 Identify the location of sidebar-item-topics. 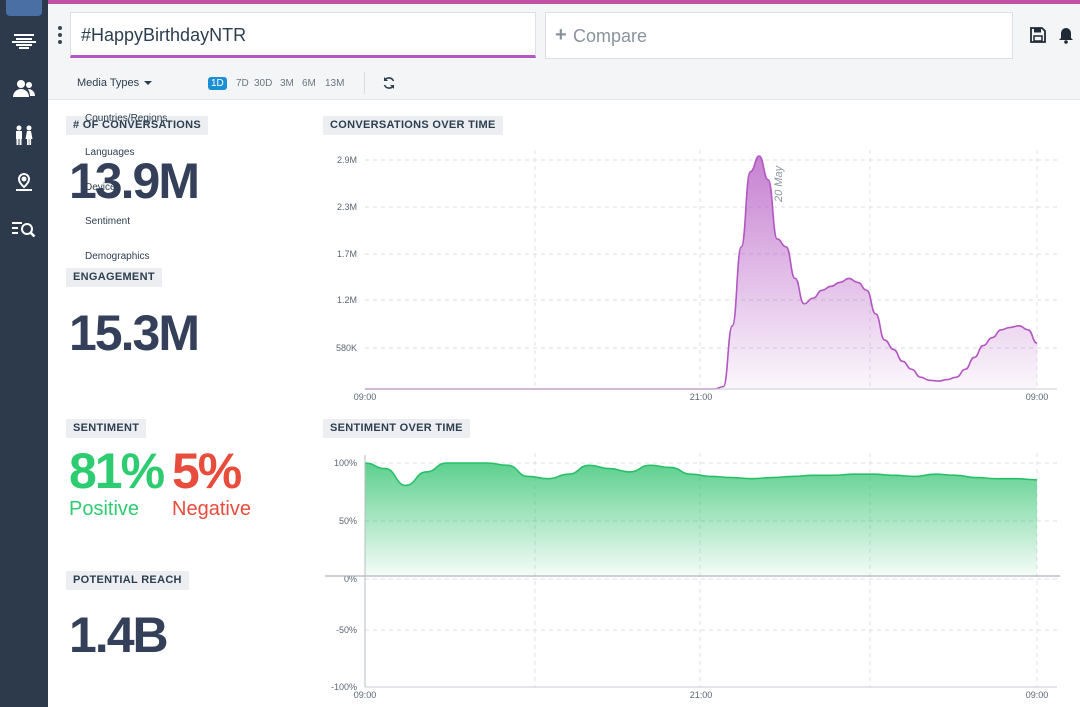
(24, 41).